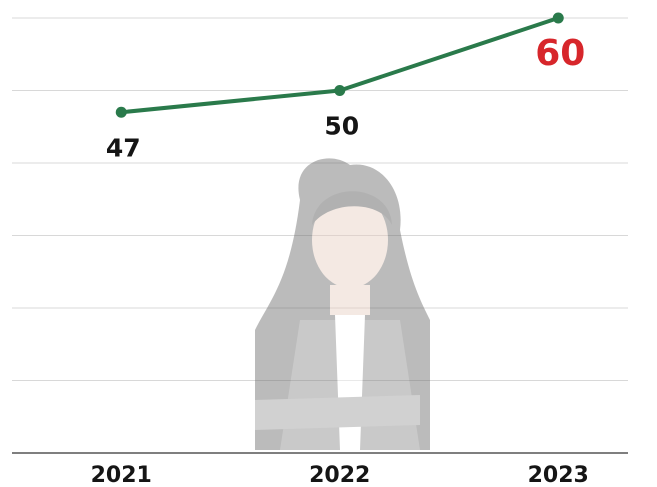  I want to click on x-tick-label: 2023, so click(558, 475).